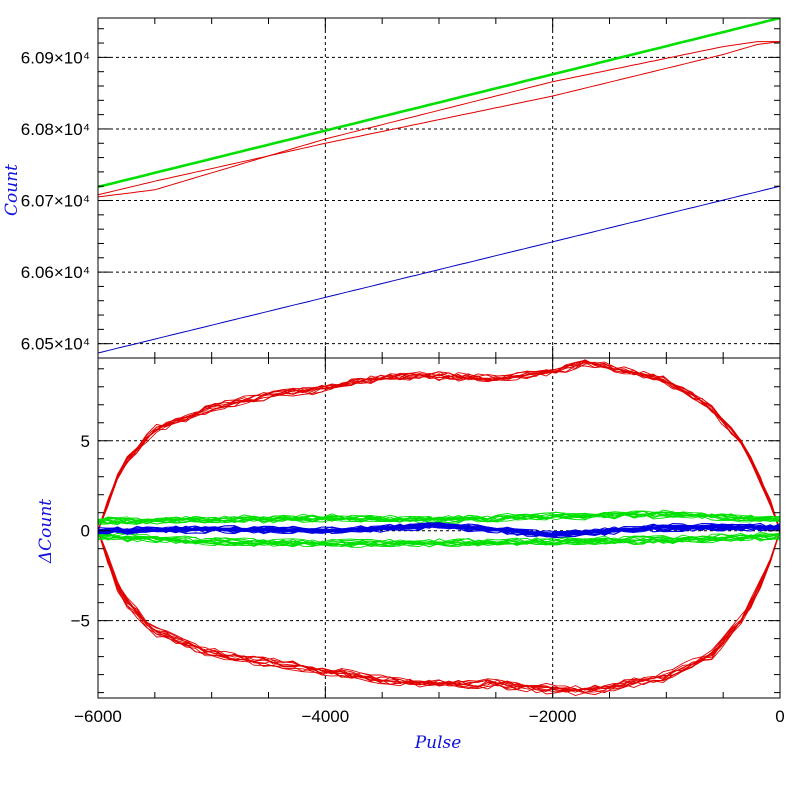 The image size is (797, 797). Describe the element at coordinates (325, 716) in the screenshot. I see `bottom-x-tick-label: −4000` at that location.